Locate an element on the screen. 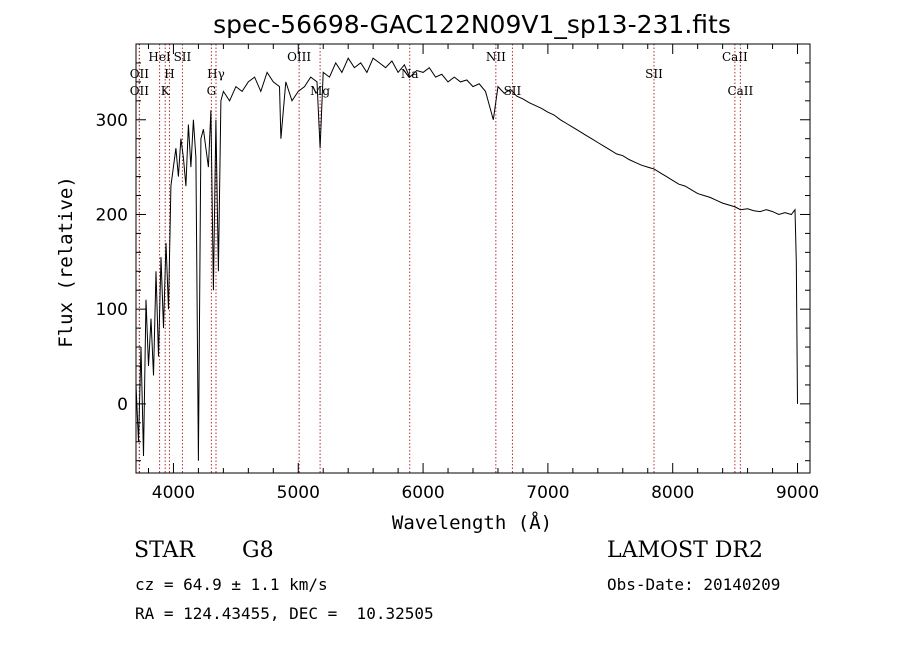 The image size is (900, 649). x-axis-label: Wavelength (Å) is located at coordinates (472, 522).